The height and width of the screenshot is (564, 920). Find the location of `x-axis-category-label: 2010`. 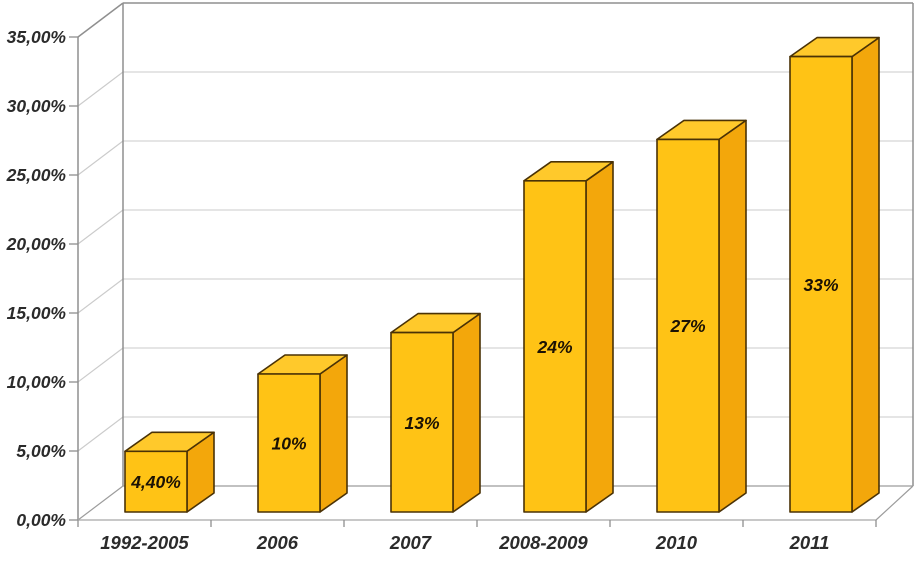

x-axis-category-label: 2010 is located at coordinates (676, 542).